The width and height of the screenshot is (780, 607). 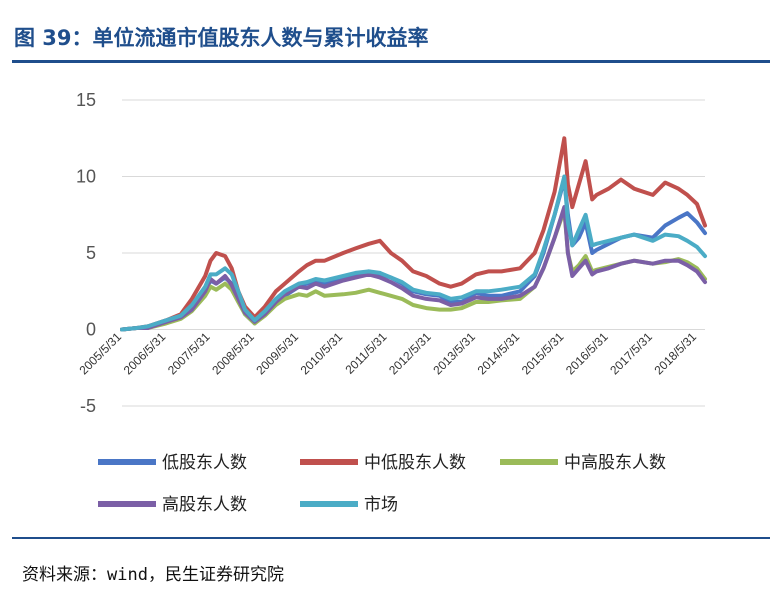 I want to click on top-divider, so click(x=391, y=61).